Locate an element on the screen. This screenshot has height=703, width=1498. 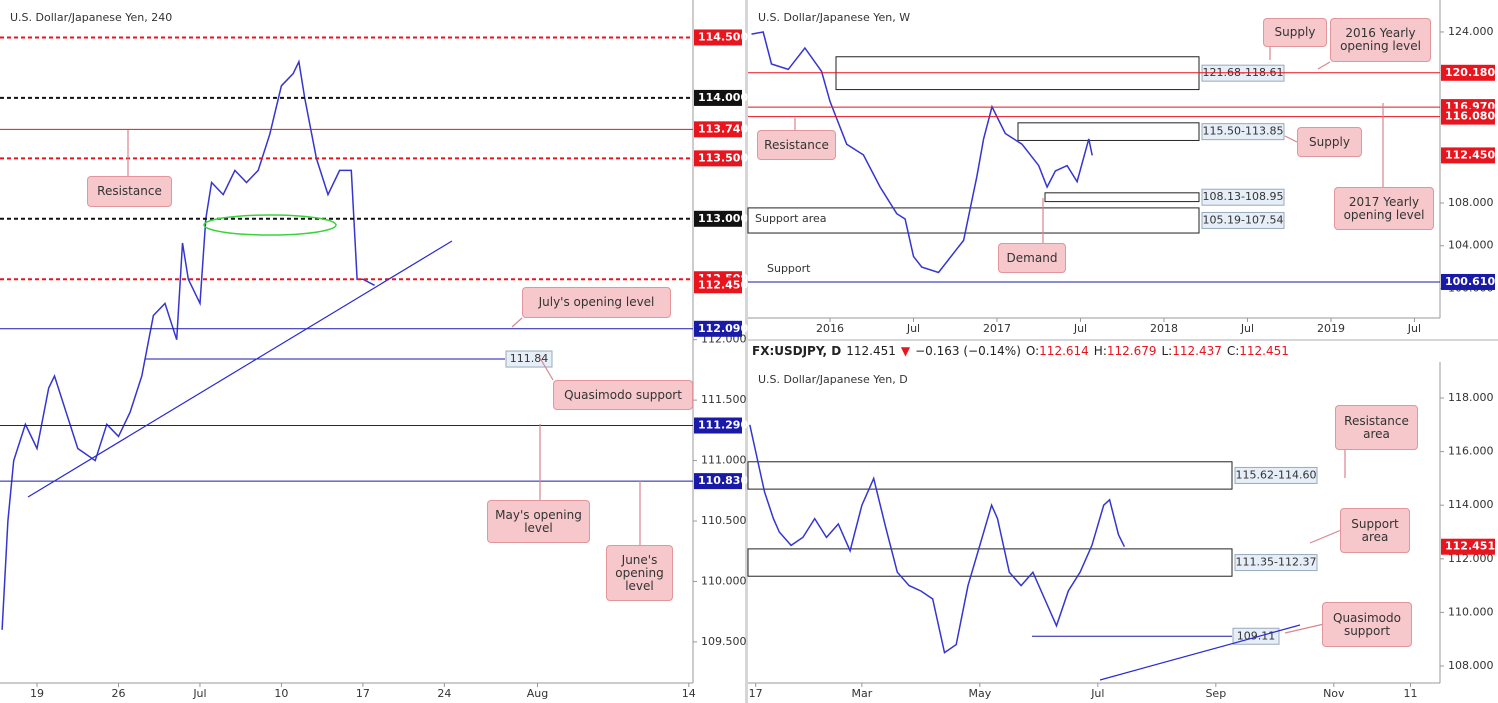
symbol: FX:USDJPY, D is located at coordinates (797, 351).